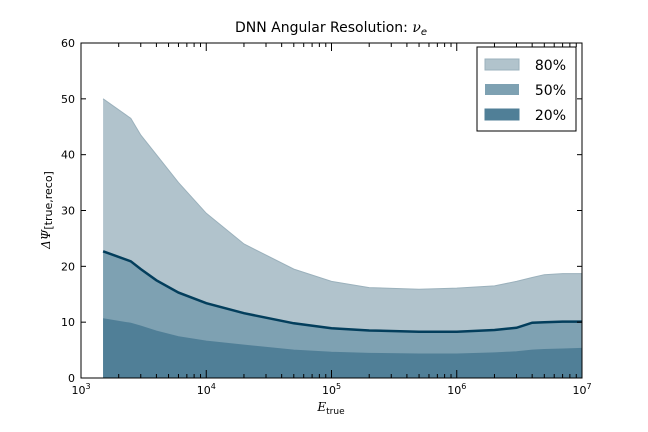 The width and height of the screenshot is (648, 432). What do you see at coordinates (343, 336) in the screenshot?
I see `line-20pct` at bounding box center [343, 336].